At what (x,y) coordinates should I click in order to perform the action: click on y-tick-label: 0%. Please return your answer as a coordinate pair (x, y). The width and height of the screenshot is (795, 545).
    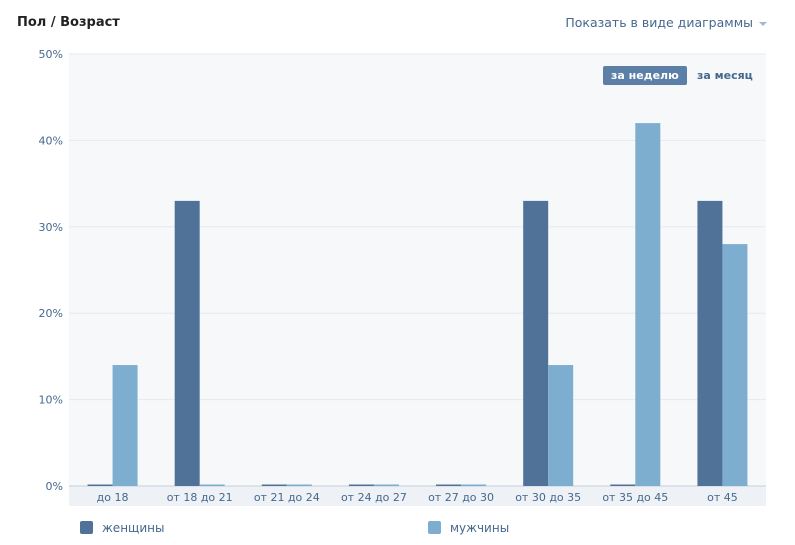
    Looking at the image, I should click on (54, 486).